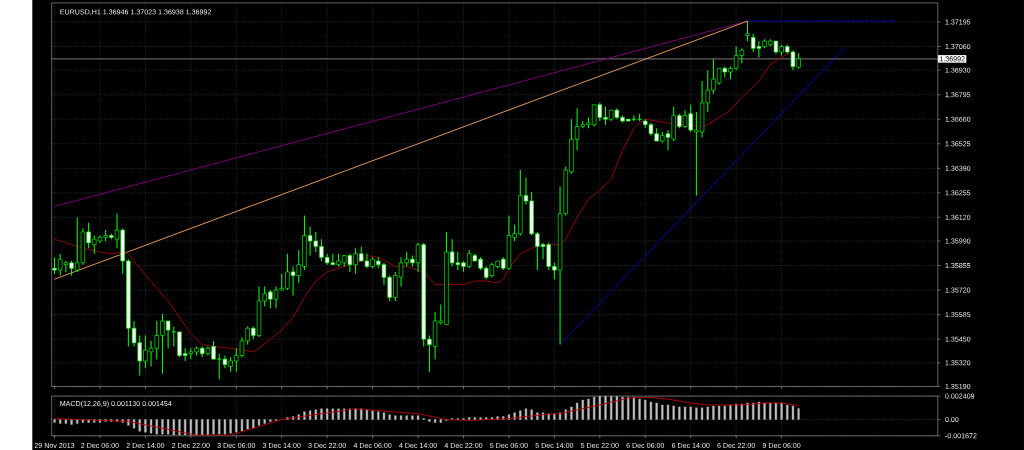 The height and width of the screenshot is (450, 1024). Describe the element at coordinates (747, 31) in the screenshot. I see `candlestick` at that location.